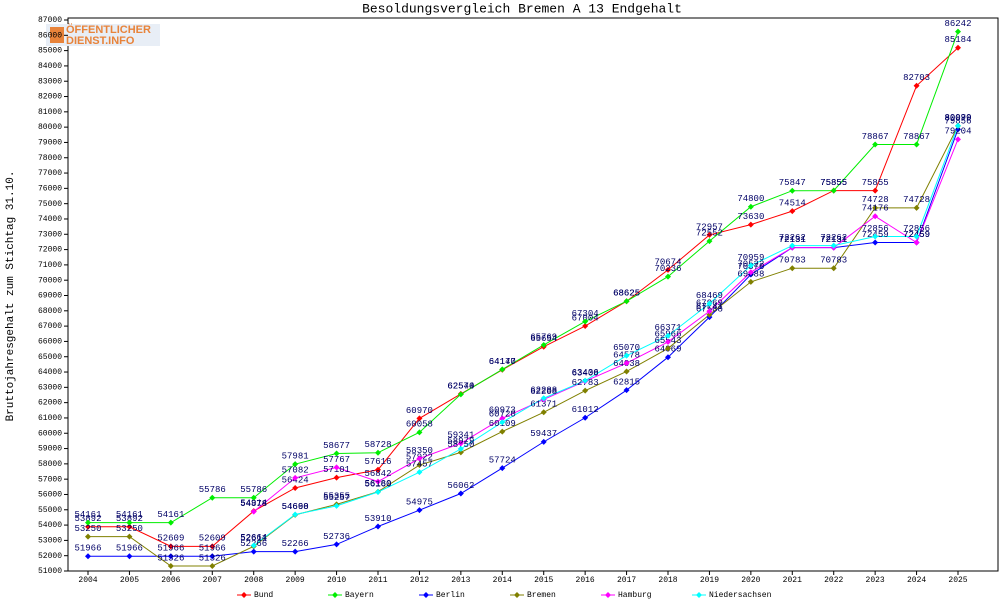 The image size is (1000, 600). Describe the element at coordinates (50, 311) in the screenshot. I see `y-tick-label: 68000` at that location.